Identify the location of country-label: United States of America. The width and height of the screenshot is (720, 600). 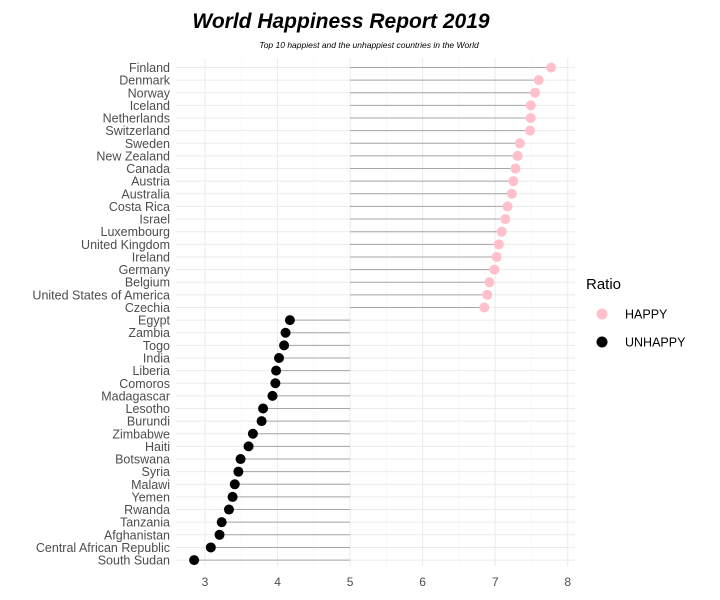
(101, 295).